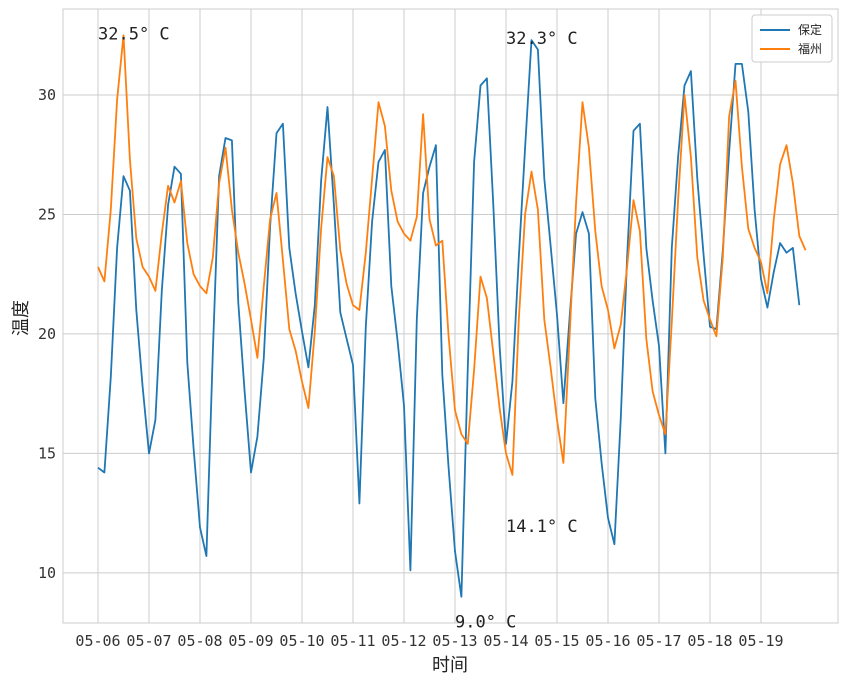 Image resolution: width=848 pixels, height=683 pixels. Describe the element at coordinates (403, 641) in the screenshot. I see `x-tick-label: 05-12` at that location.